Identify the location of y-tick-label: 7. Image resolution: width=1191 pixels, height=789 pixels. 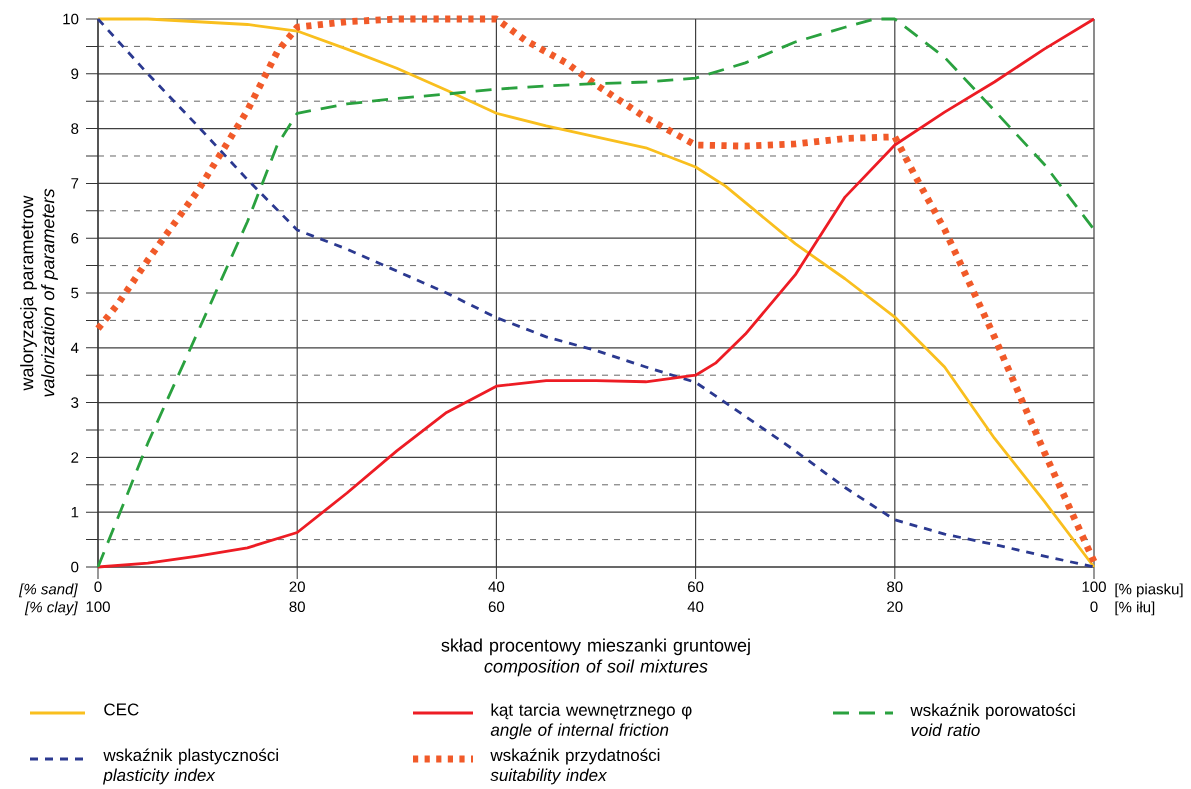
(75, 183).